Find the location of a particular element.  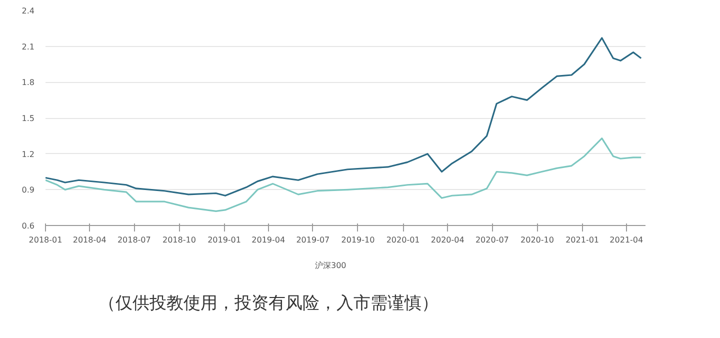

y-tick-label: 1.8 is located at coordinates (28, 83).